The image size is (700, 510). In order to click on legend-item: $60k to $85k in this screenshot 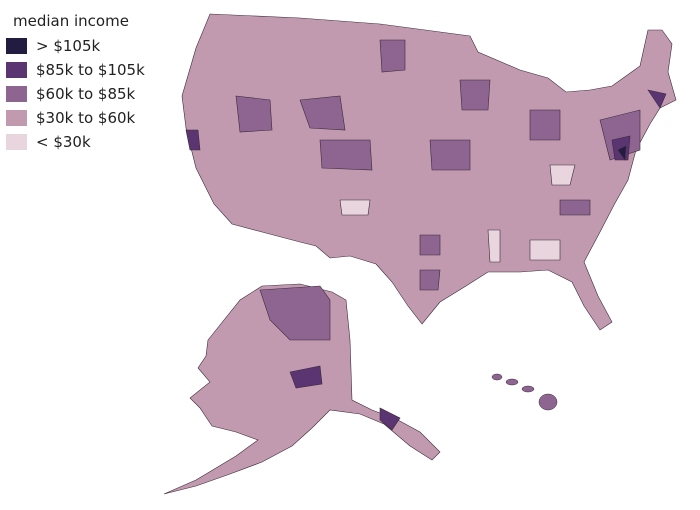, I will do `click(75, 94)`.